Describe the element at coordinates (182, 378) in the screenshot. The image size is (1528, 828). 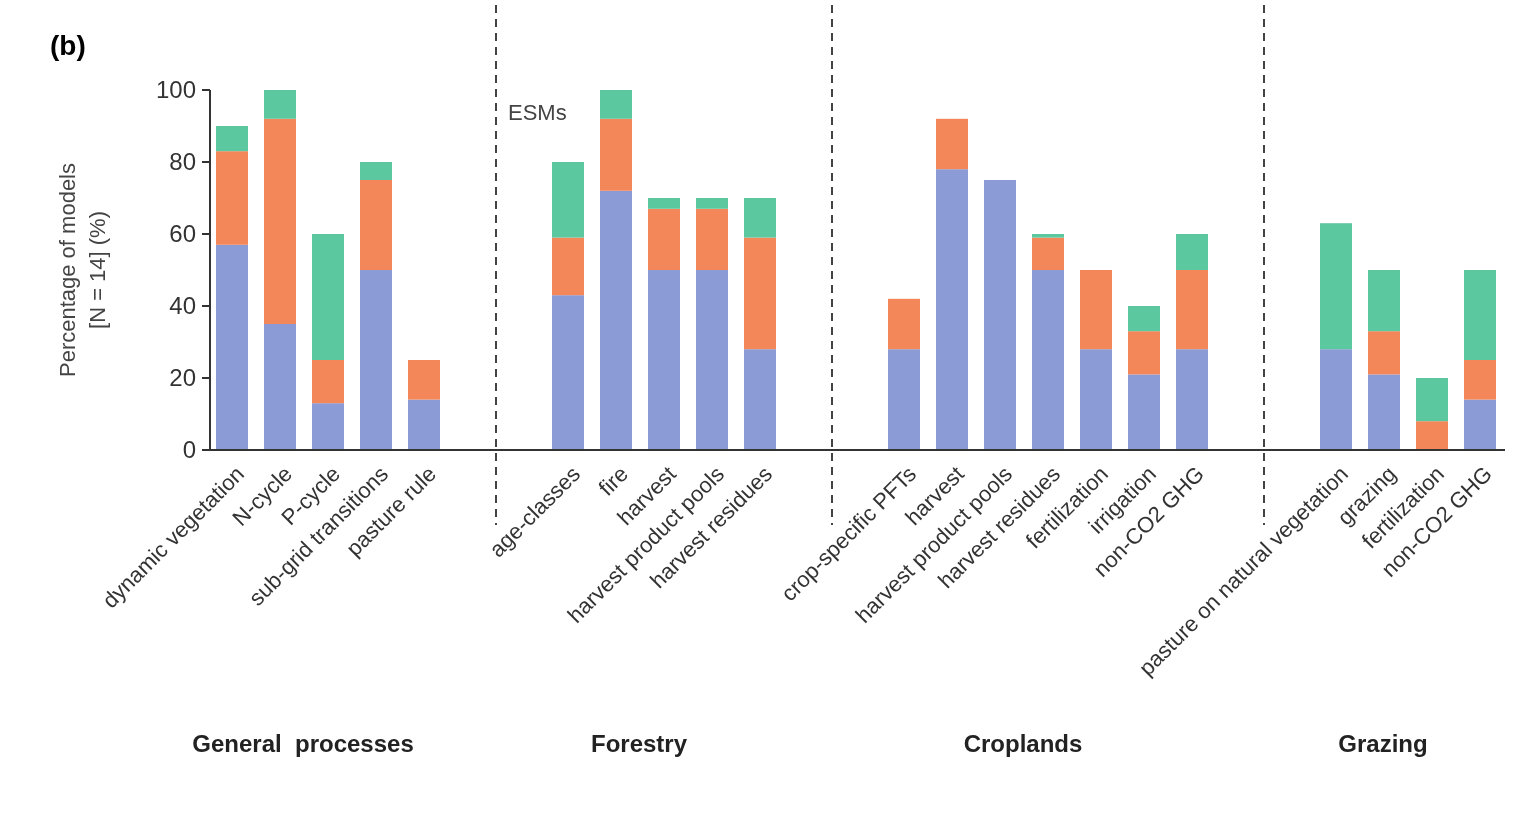
I see `y-tick-label: 20` at that location.